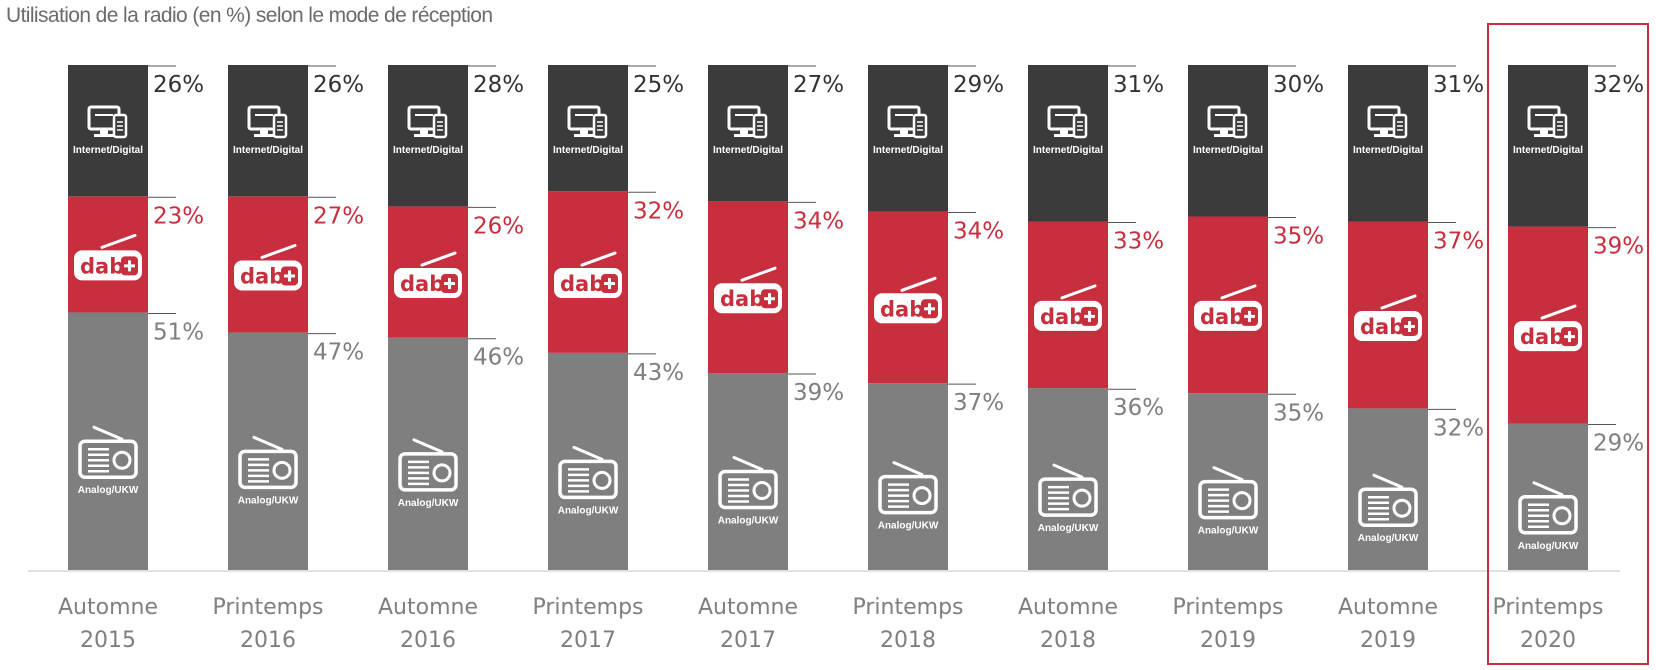 The height and width of the screenshot is (670, 1656). Describe the element at coordinates (908, 624) in the screenshot. I see `category-label: Printemps 2018` at that location.